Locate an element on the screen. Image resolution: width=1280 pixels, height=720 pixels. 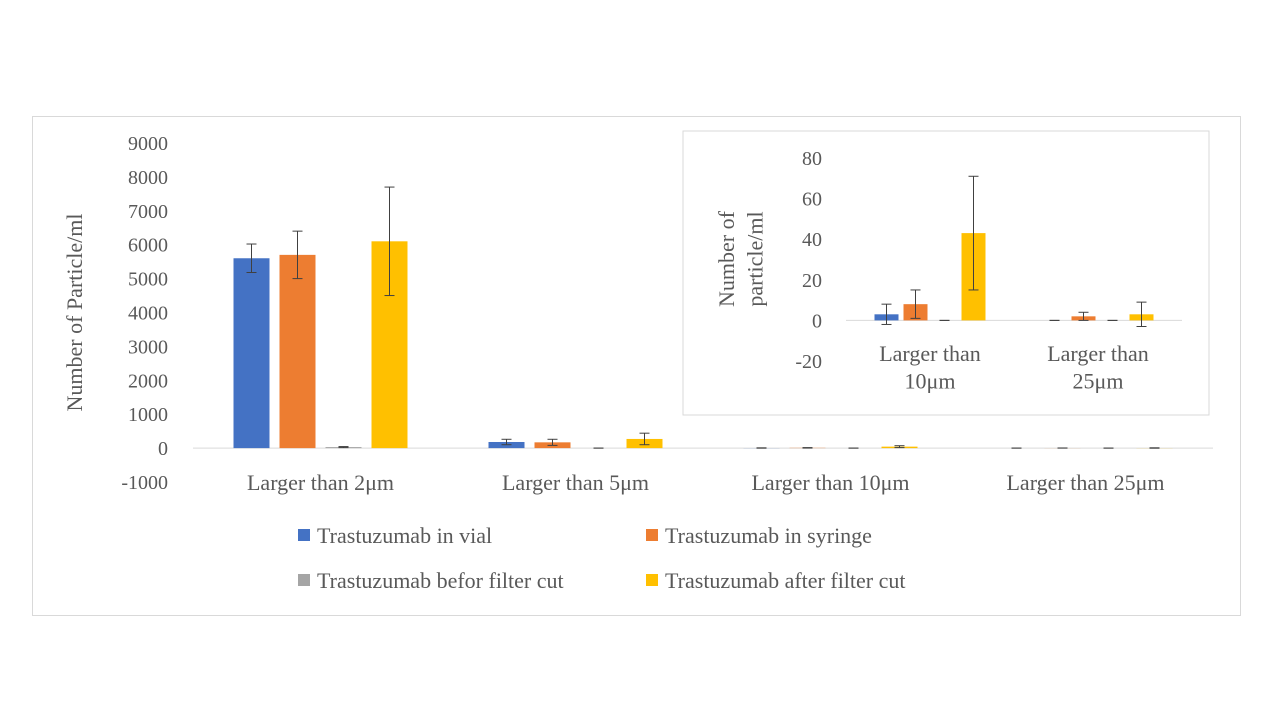
main-x-tick-label: Larger than 25μm is located at coordinates (1085, 482).